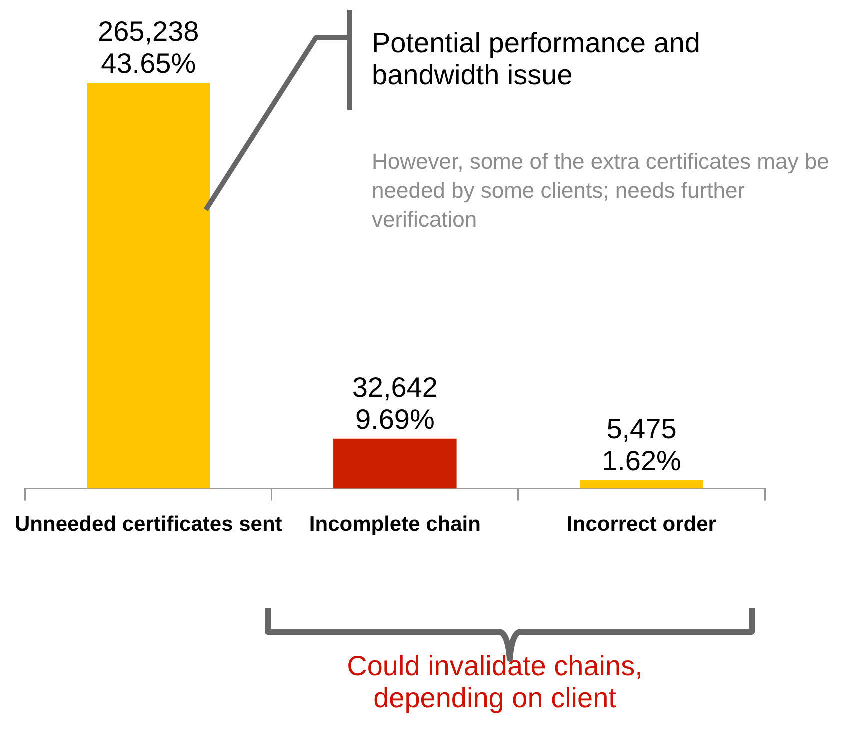 The image size is (856, 756). I want to click on annotation: Potential performance and bandwidth issue, so click(536, 59).